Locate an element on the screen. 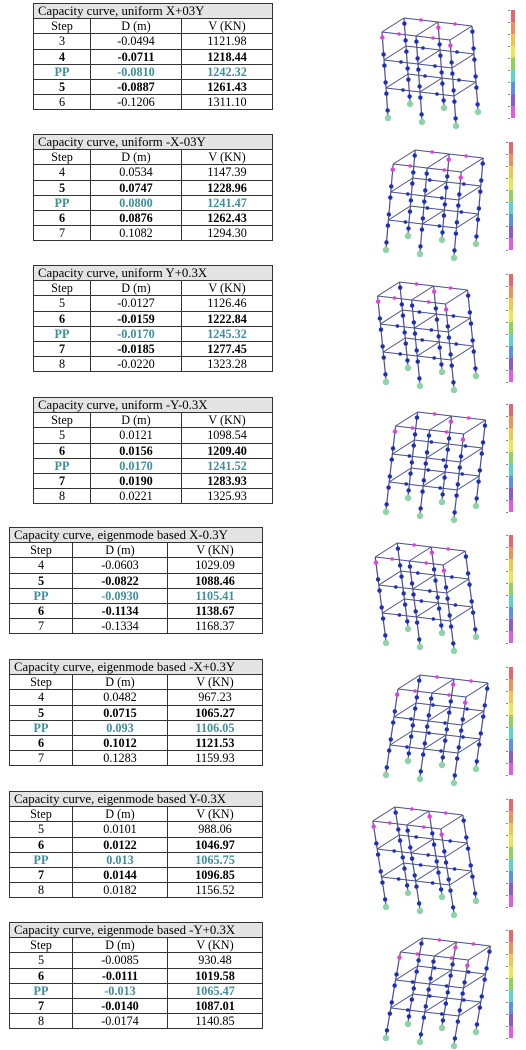  base-shear-cell: 1159.93 is located at coordinates (215, 758).